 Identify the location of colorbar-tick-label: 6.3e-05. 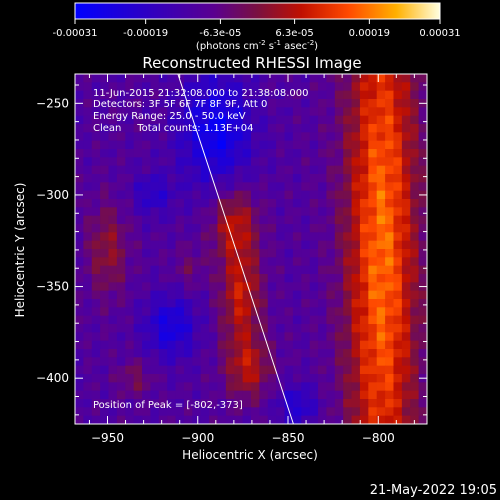
(294, 33).